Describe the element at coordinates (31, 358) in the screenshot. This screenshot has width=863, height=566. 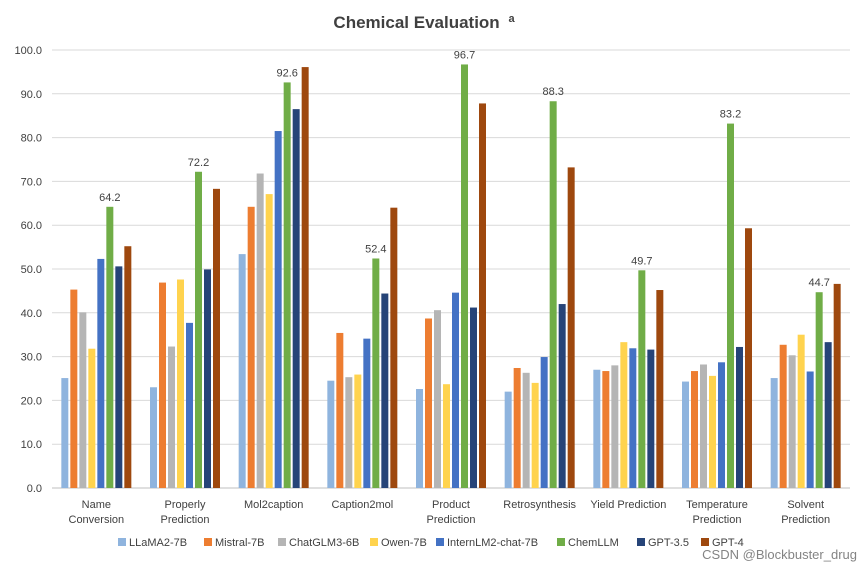
I see `y-tick-label: 30.0` at that location.